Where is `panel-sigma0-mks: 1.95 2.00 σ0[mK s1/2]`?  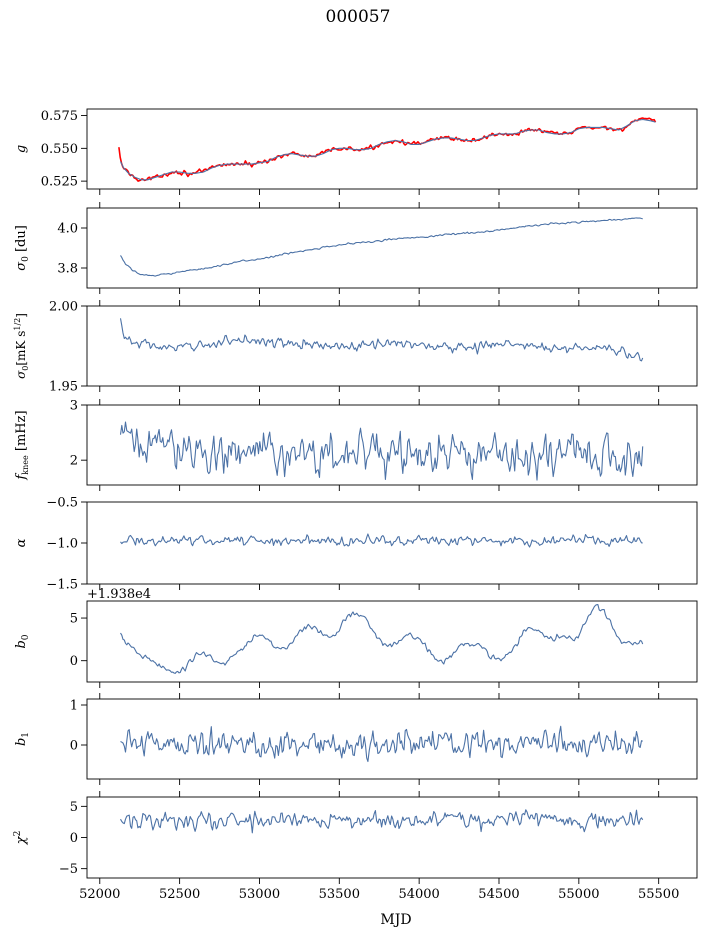 panel-sigma0-mks: 1.95 2.00 σ0[mK s1/2] is located at coordinates (355, 347).